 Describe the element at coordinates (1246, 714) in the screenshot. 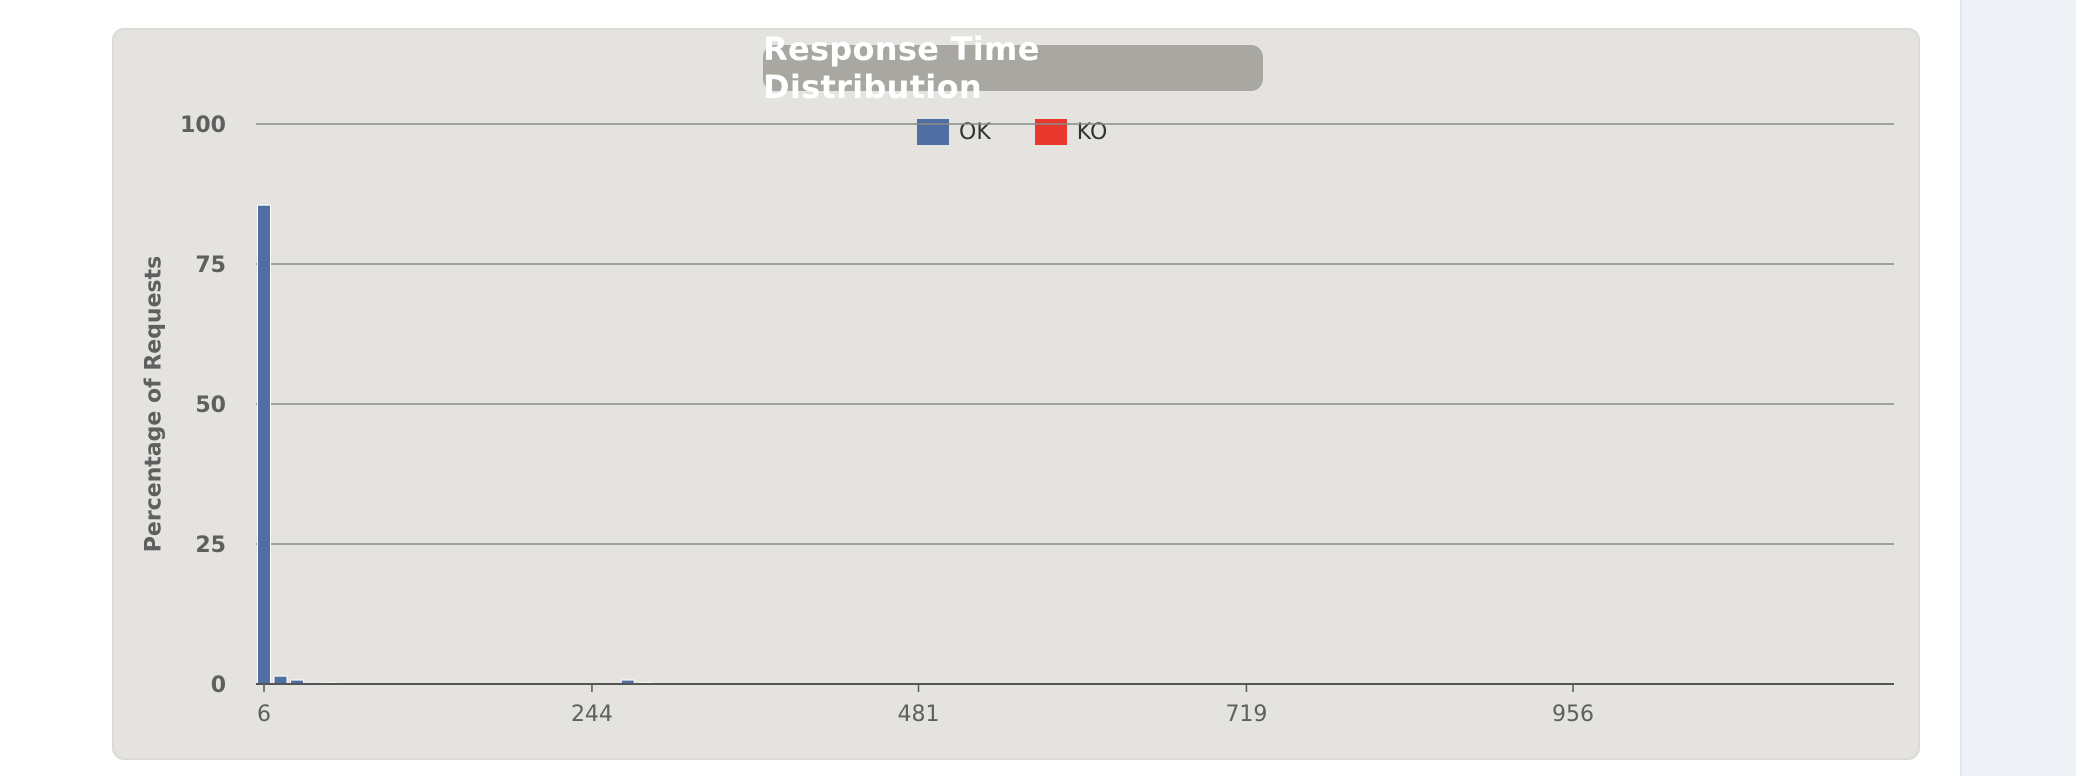

I see `x-tick-label: 719` at that location.